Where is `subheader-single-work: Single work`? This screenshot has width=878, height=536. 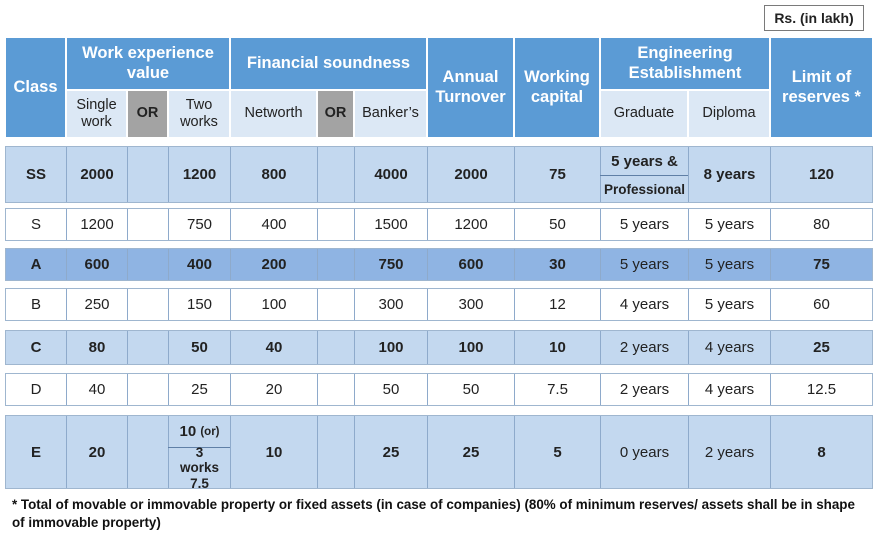 subheader-single-work: Single work is located at coordinates (96, 114).